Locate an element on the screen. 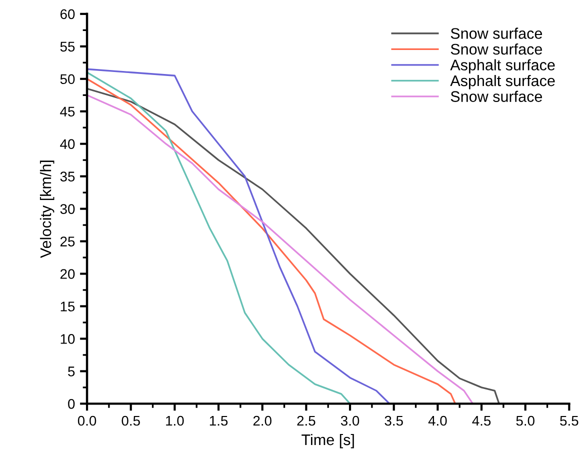 This screenshot has height=464, width=588. x-tick-label: 0.5 is located at coordinates (131, 421).